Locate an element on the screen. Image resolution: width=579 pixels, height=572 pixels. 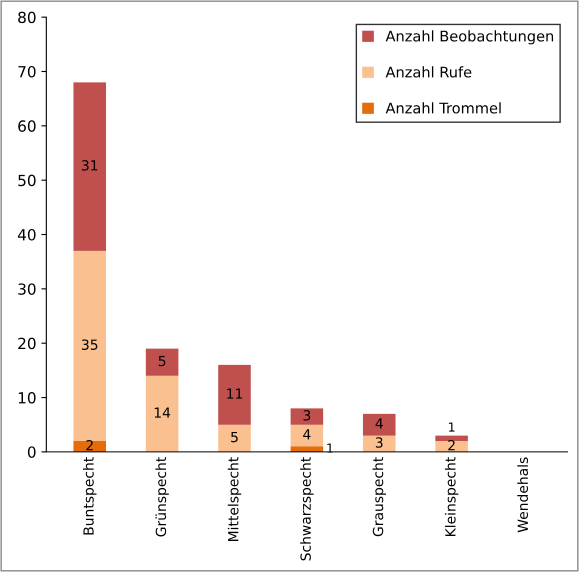
data-label: 14 is located at coordinates (162, 413).